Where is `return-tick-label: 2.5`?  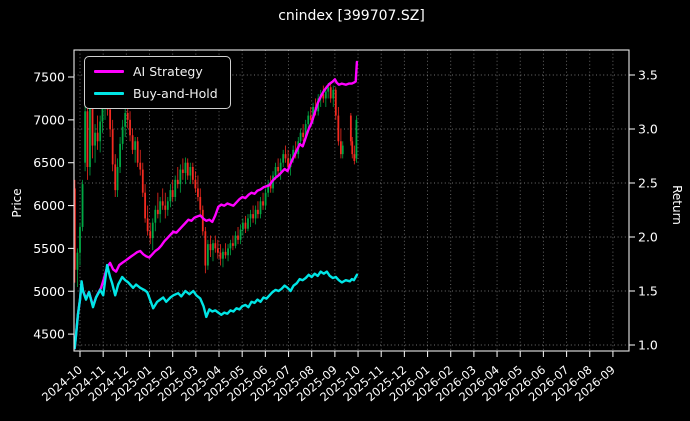
return-tick-label: 2.5 is located at coordinates (648, 183).